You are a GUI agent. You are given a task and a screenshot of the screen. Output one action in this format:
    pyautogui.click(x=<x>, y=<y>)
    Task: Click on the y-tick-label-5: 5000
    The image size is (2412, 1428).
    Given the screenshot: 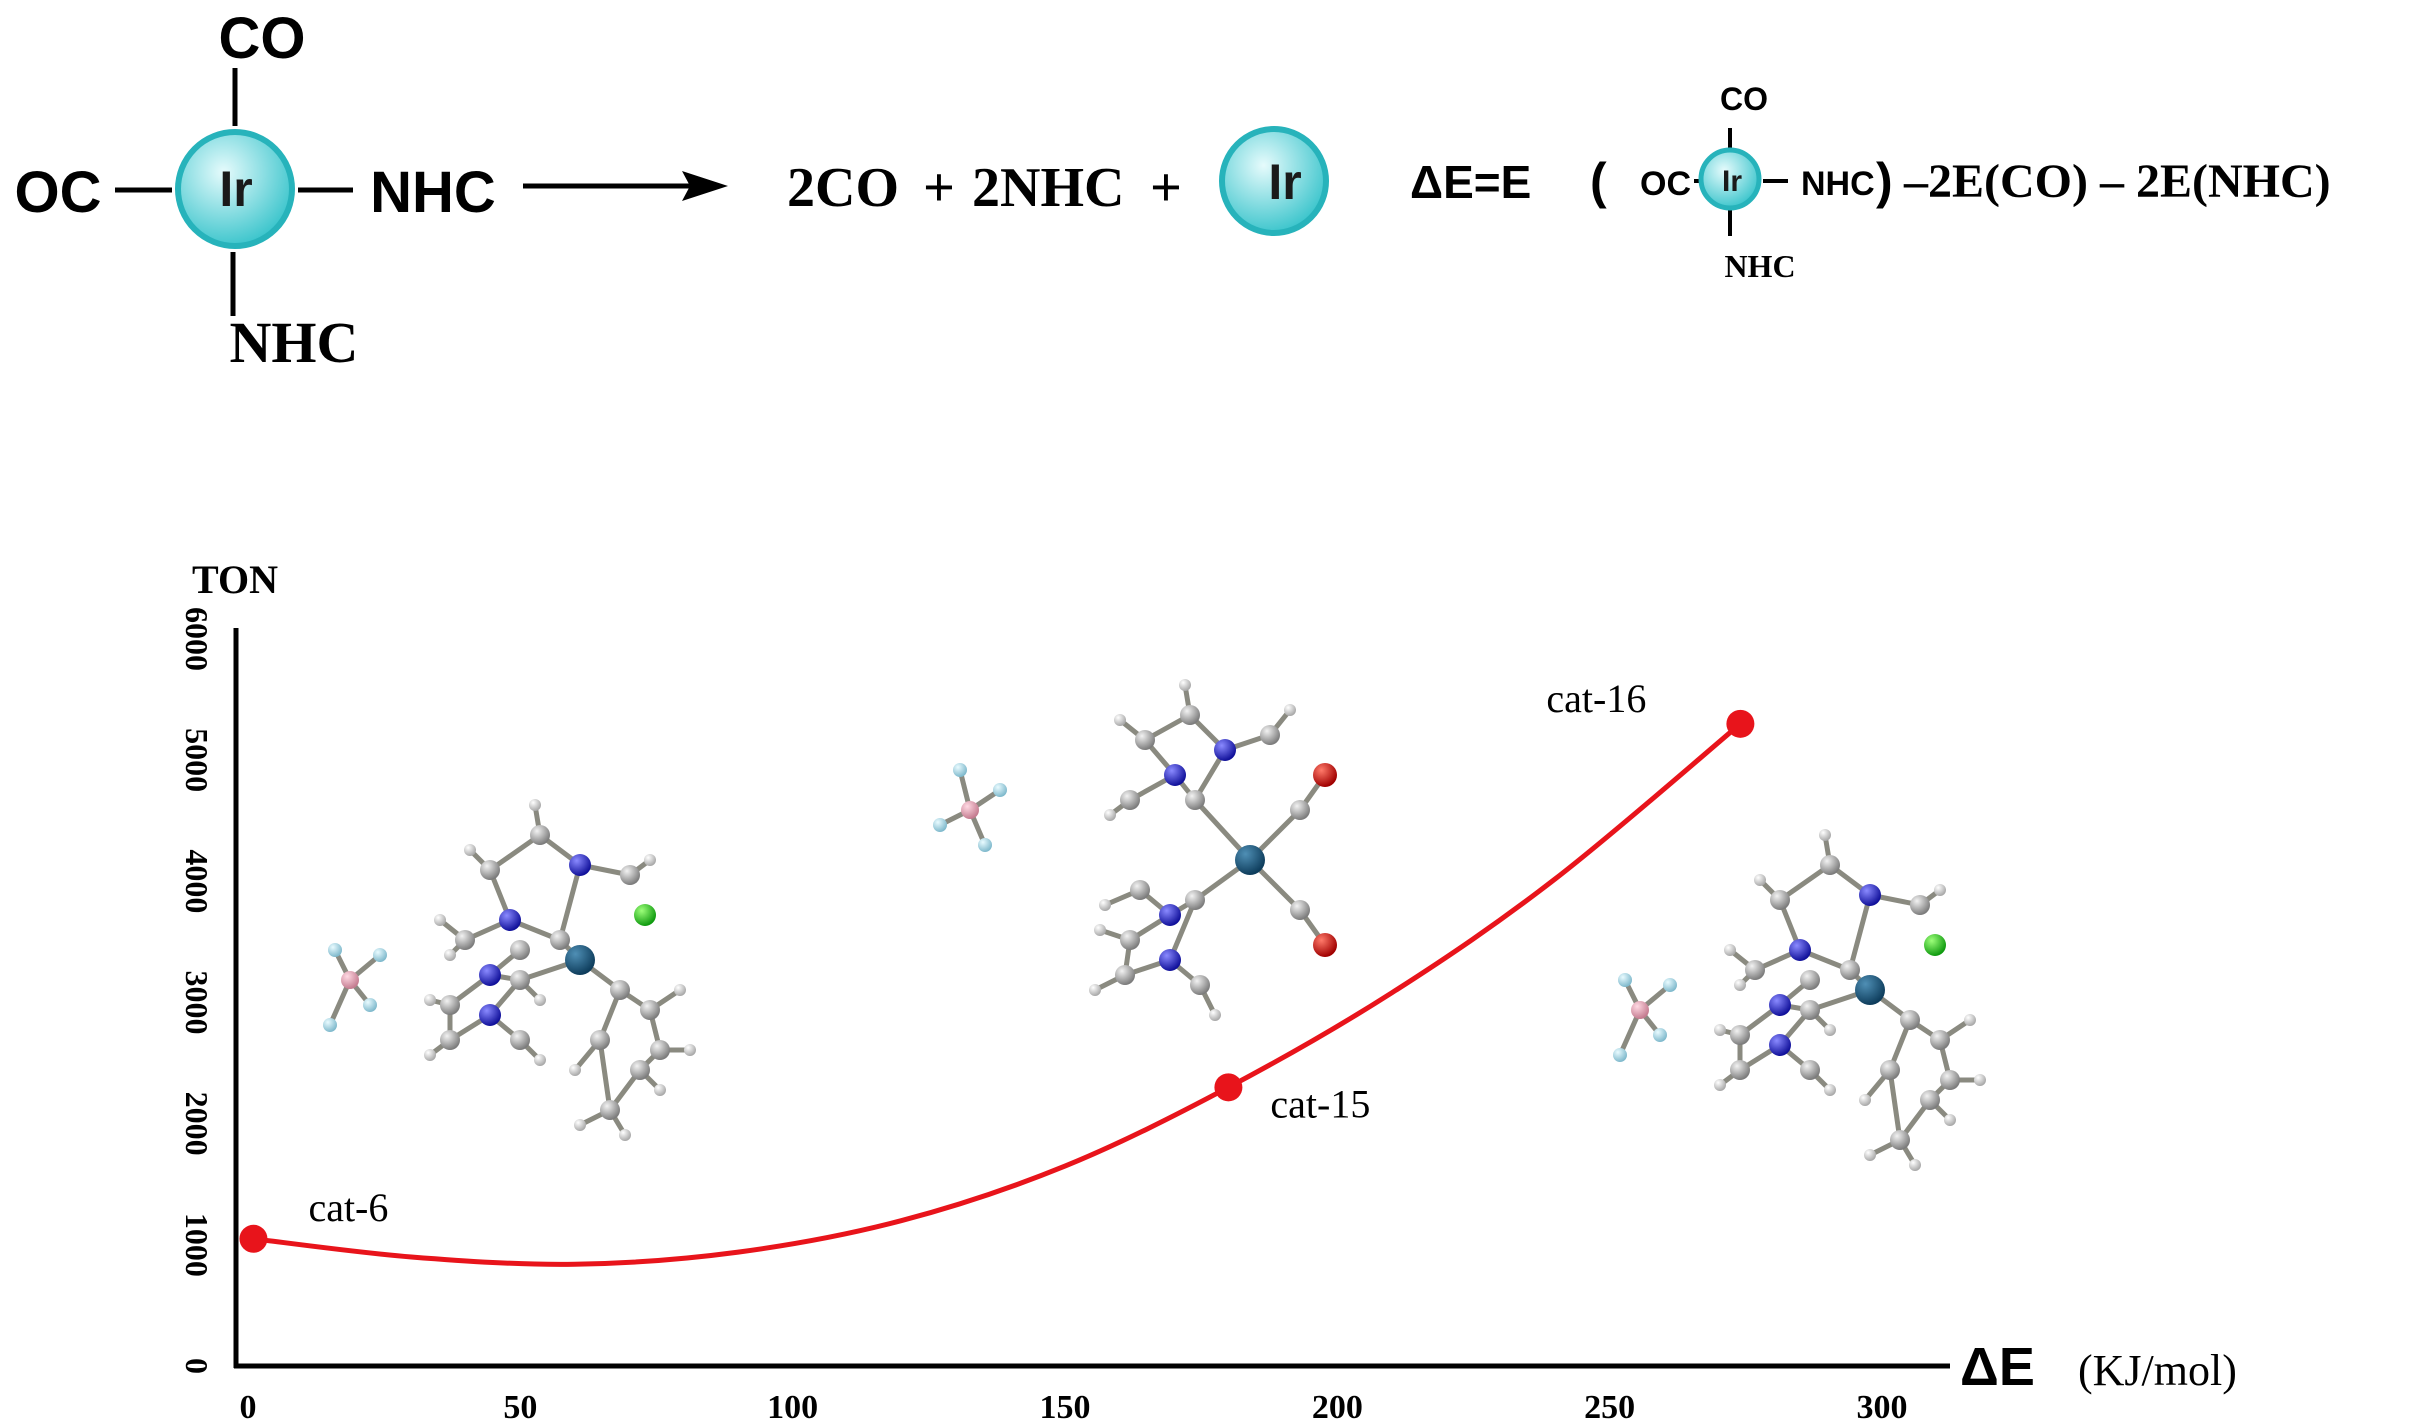 What is the action you would take?
    pyautogui.click(x=197, y=760)
    